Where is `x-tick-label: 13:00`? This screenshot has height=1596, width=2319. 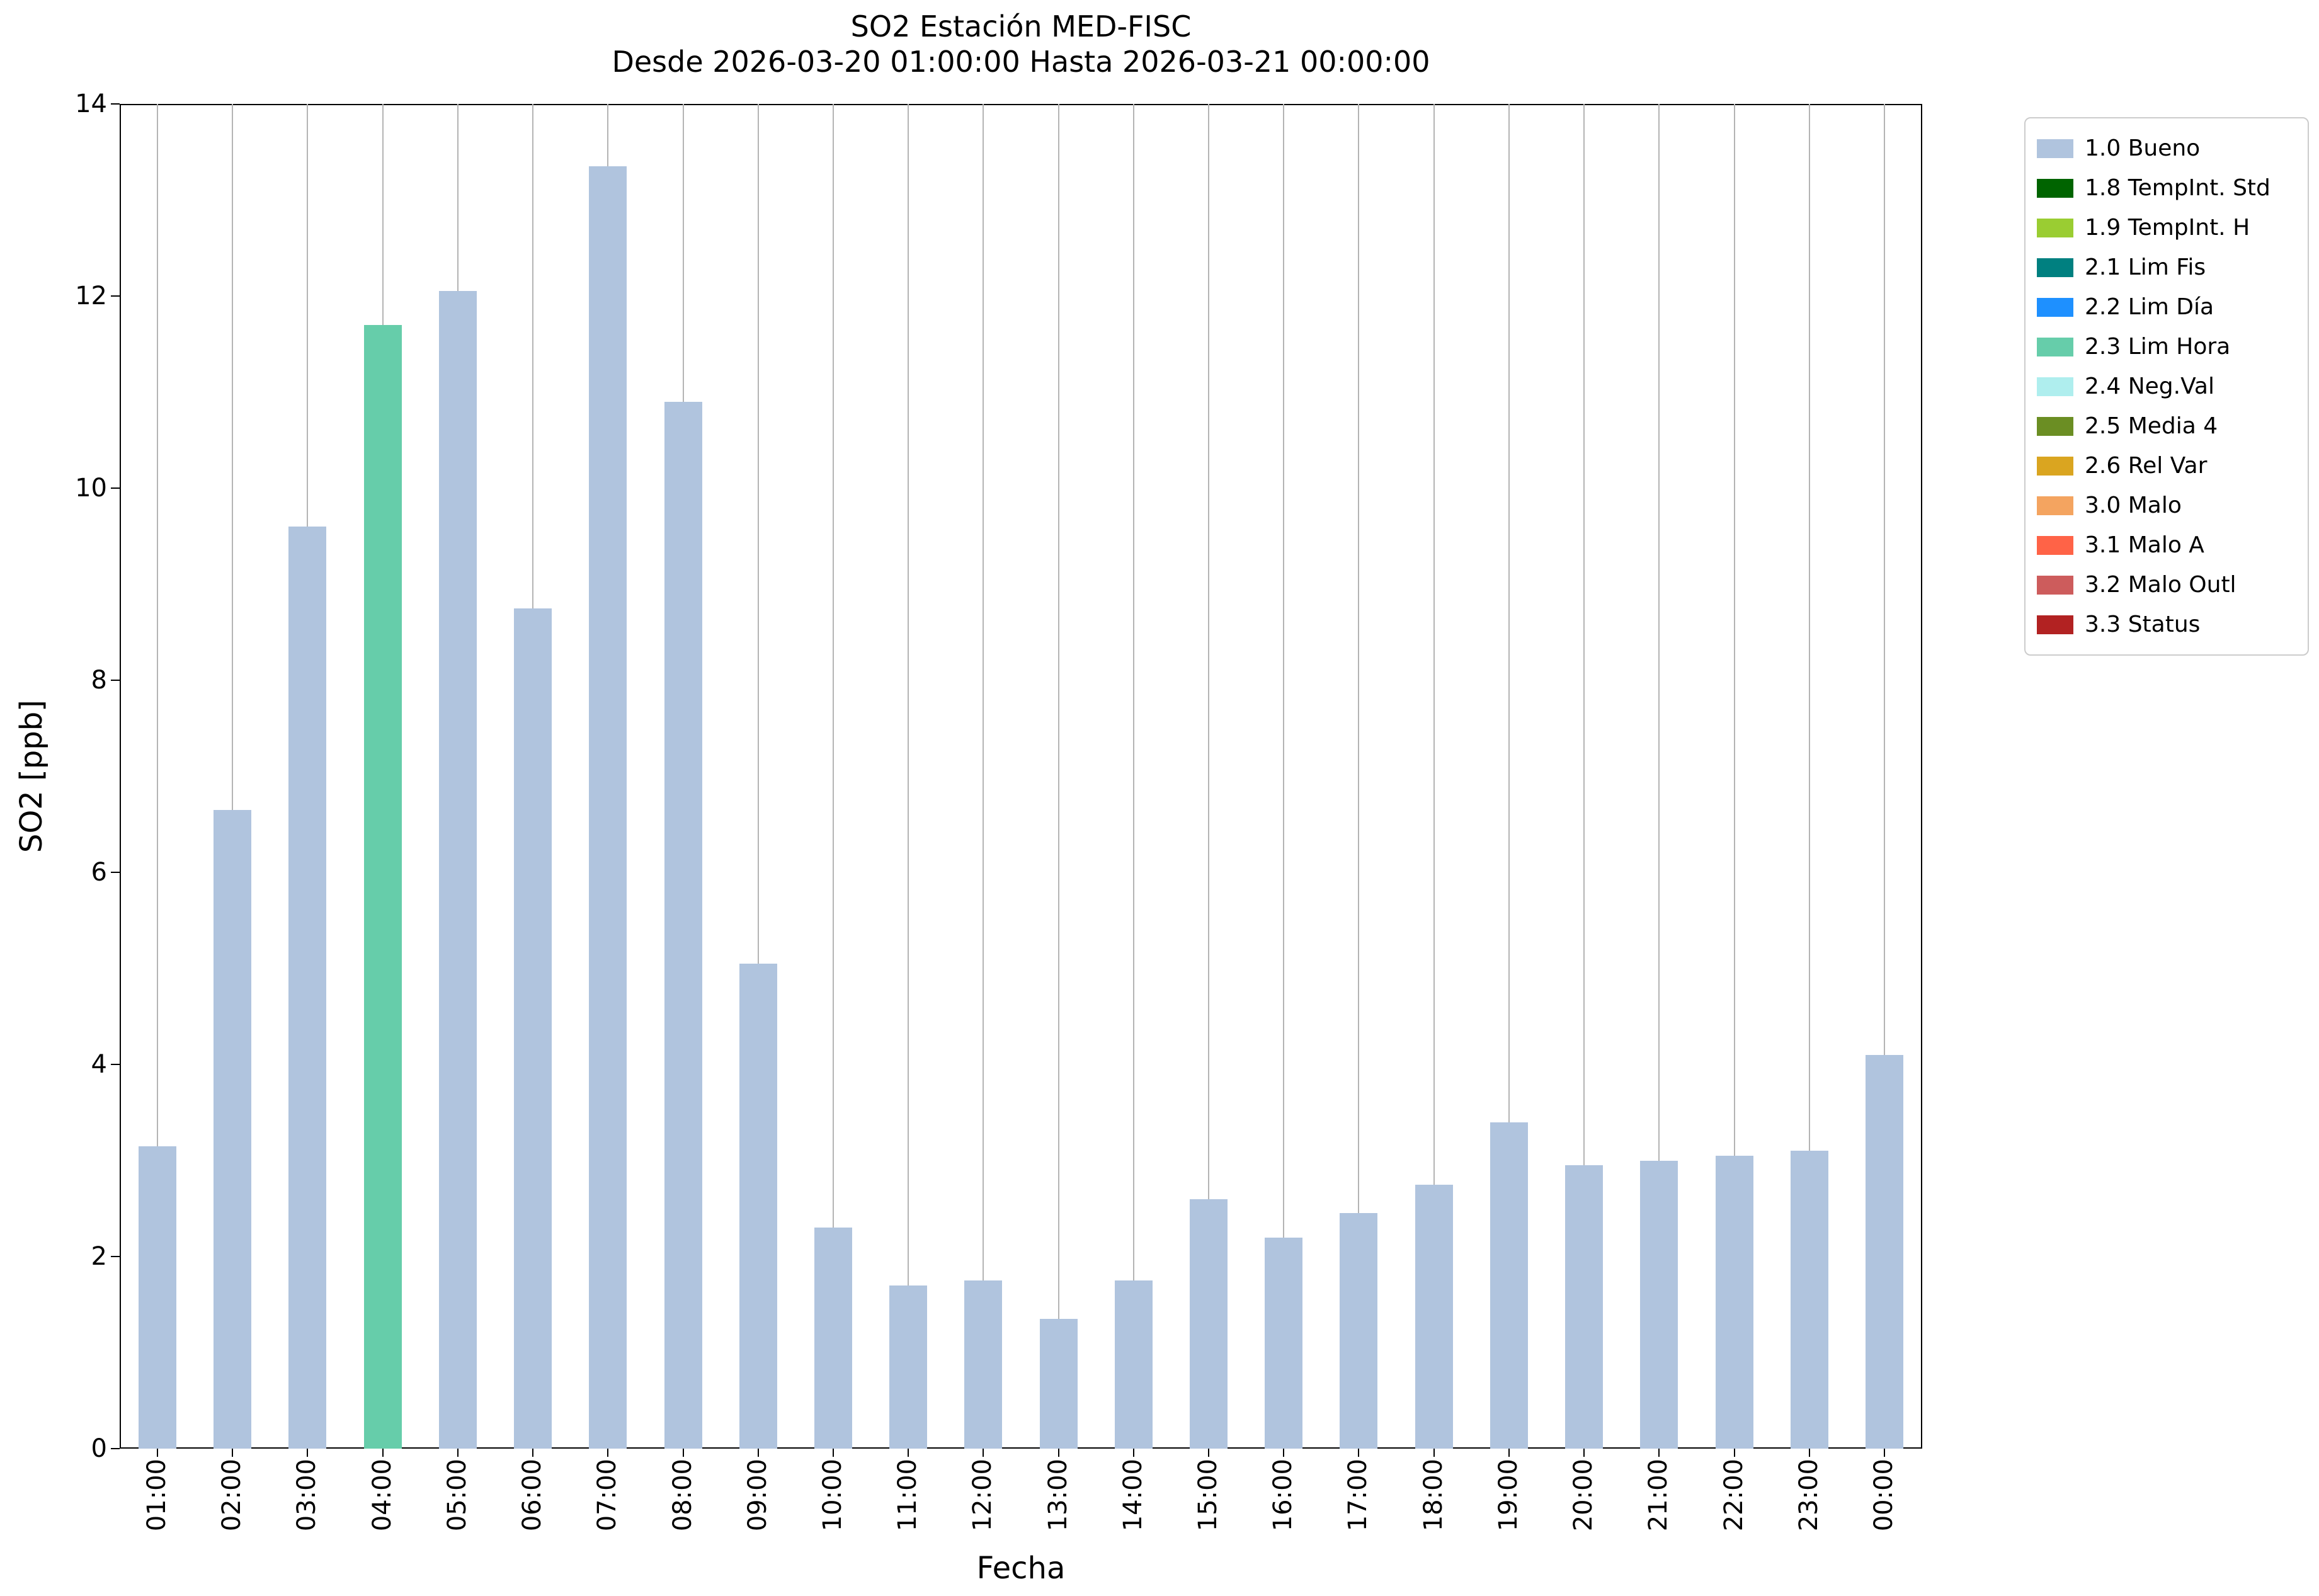 x-tick-label: 13:00 is located at coordinates (1058, 1495).